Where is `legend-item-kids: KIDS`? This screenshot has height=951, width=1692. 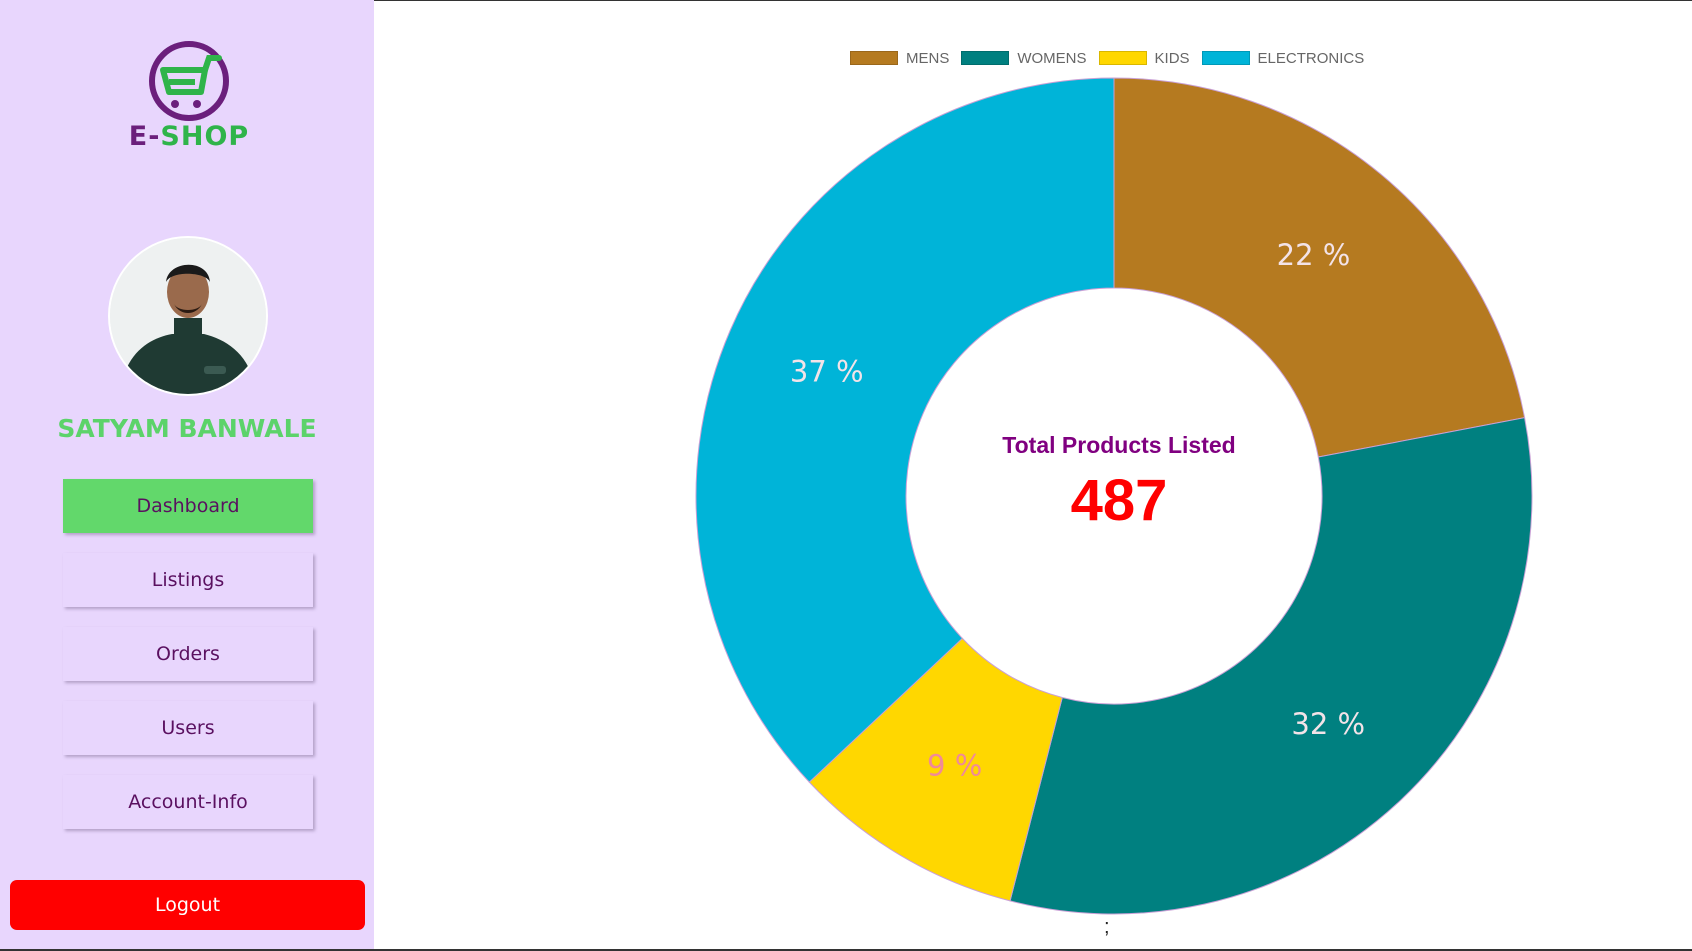
legend-item-kids: KIDS is located at coordinates (1144, 58).